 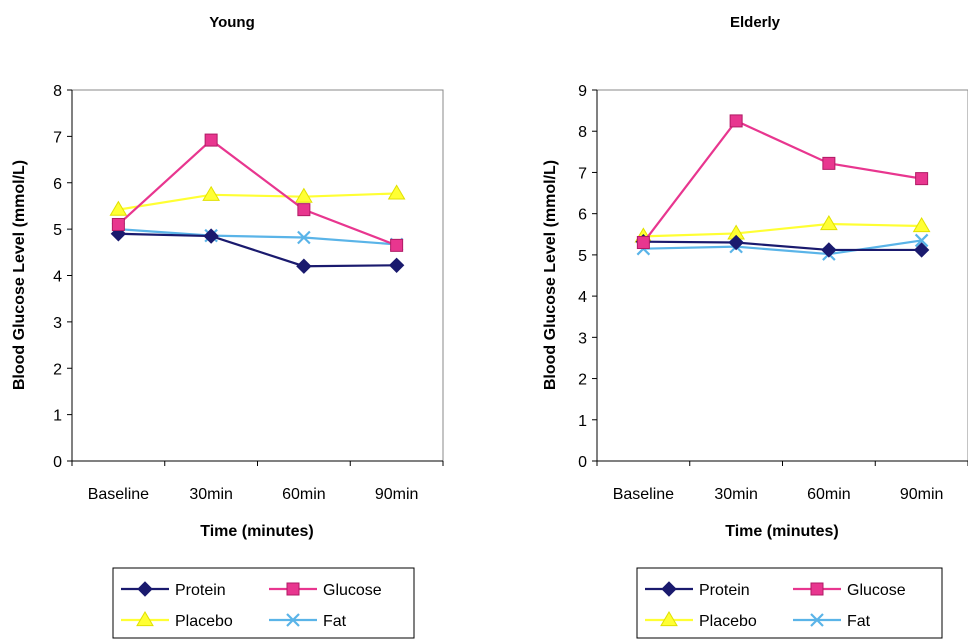 What do you see at coordinates (57, 230) in the screenshot?
I see `y-tick-label: 5` at bounding box center [57, 230].